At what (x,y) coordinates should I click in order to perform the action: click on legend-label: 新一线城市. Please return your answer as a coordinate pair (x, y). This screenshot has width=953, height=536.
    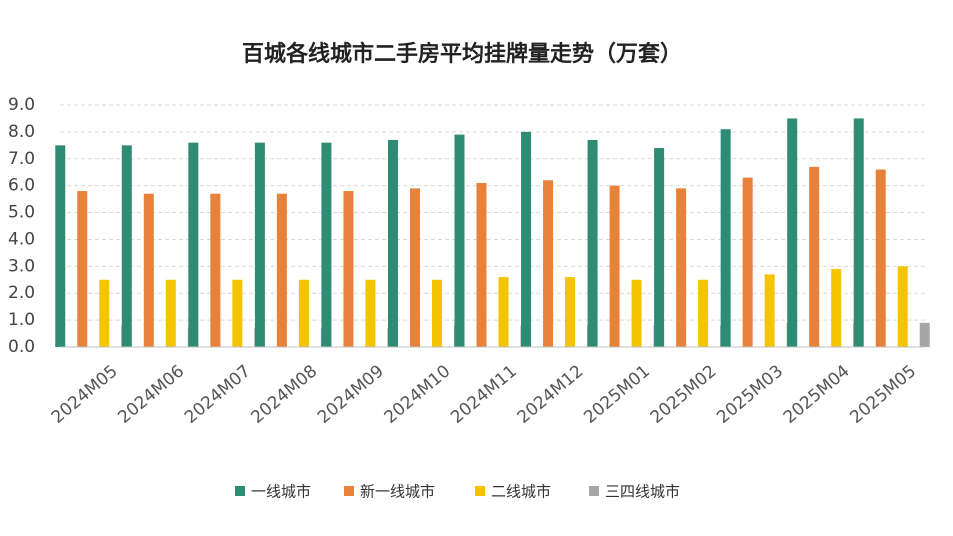
    Looking at the image, I should click on (397, 492).